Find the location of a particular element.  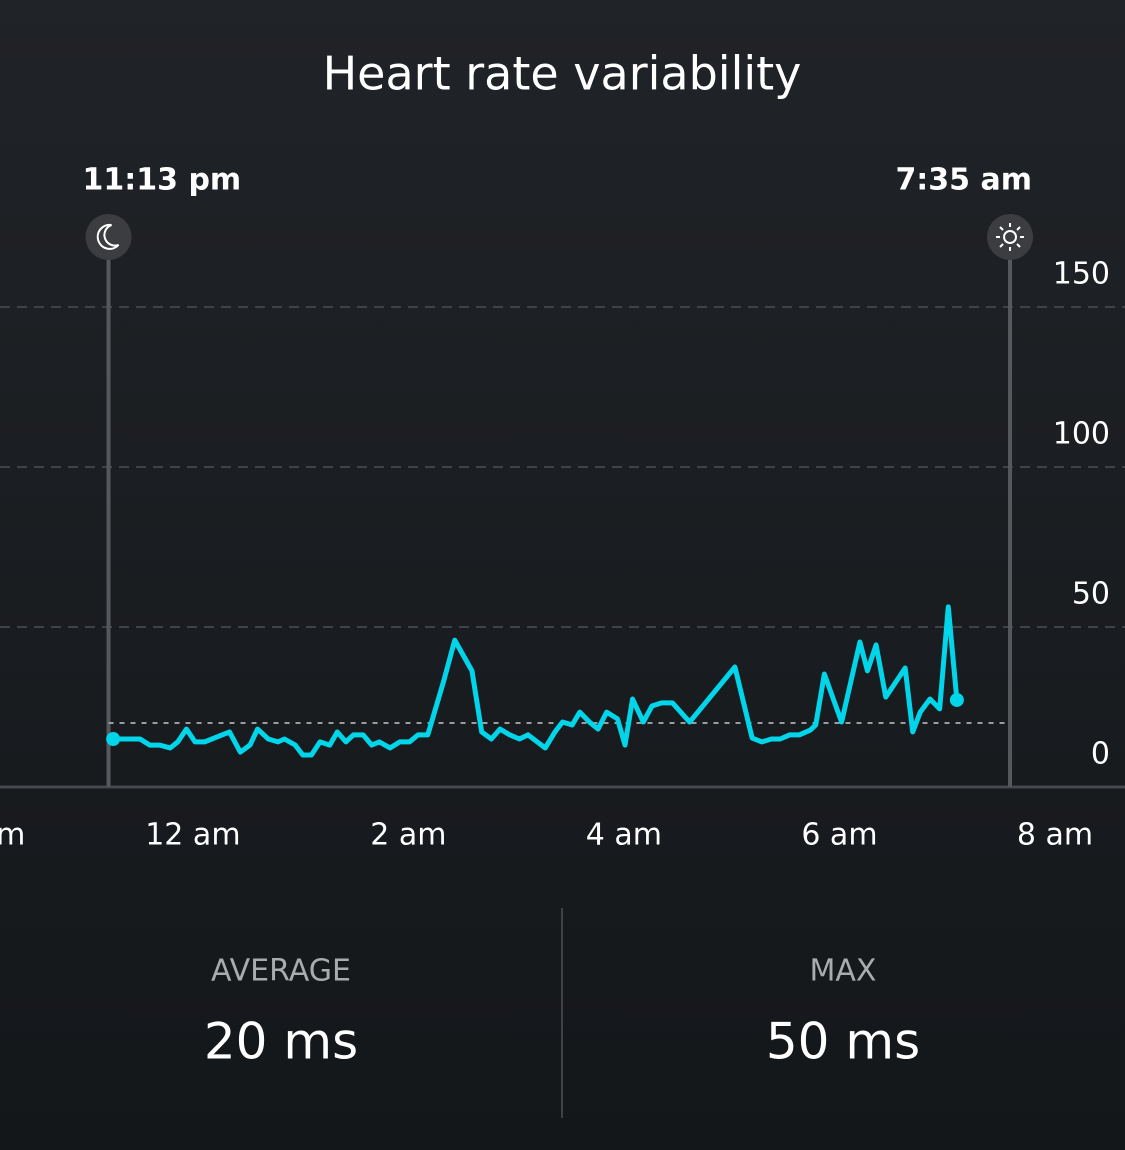

sun-icon is located at coordinates (1010, 237).